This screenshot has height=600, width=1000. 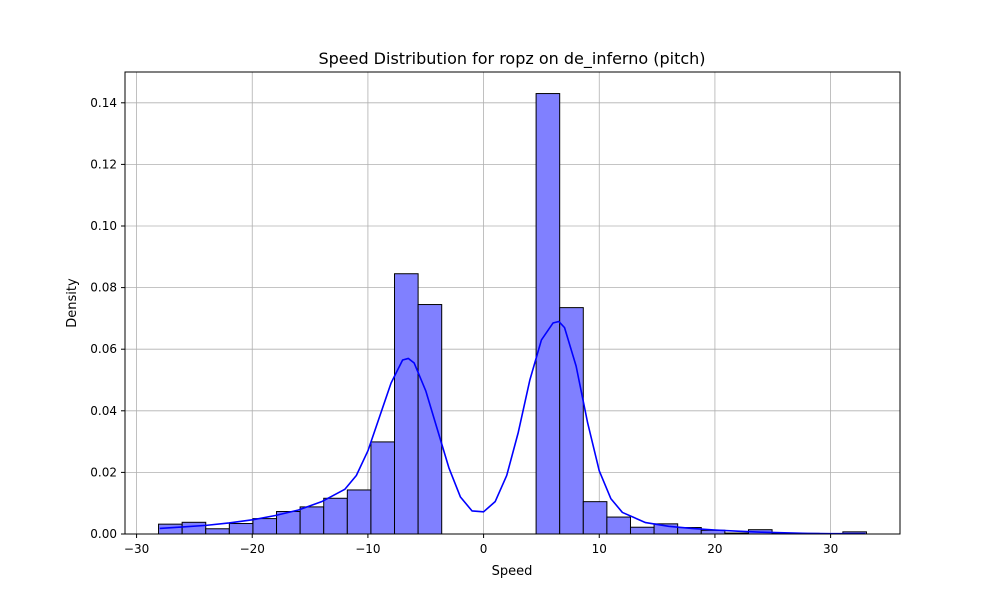 I want to click on x-tick-label: 20, so click(x=714, y=549).